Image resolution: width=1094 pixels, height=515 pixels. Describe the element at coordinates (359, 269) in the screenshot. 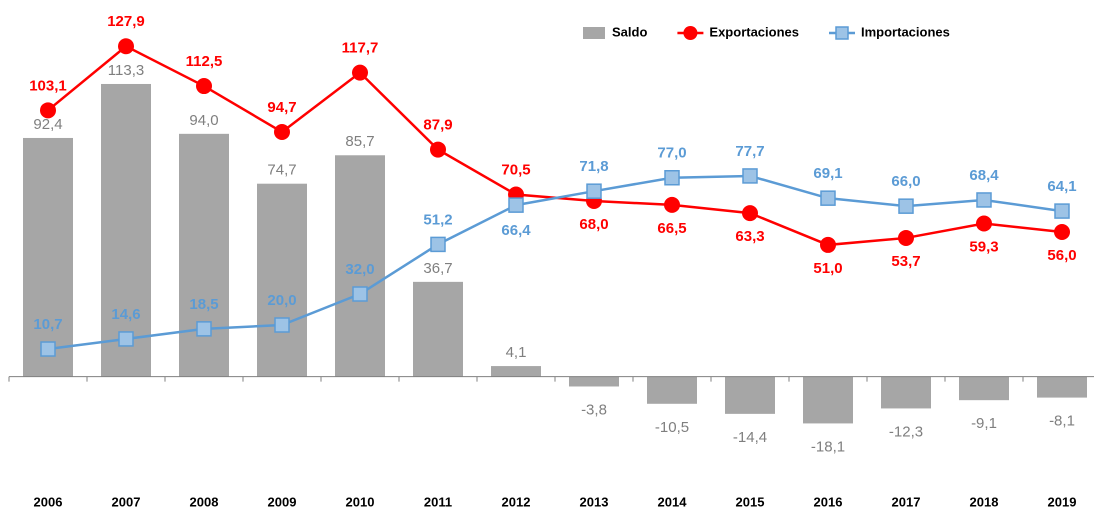

I see `data-label: 32,0` at that location.